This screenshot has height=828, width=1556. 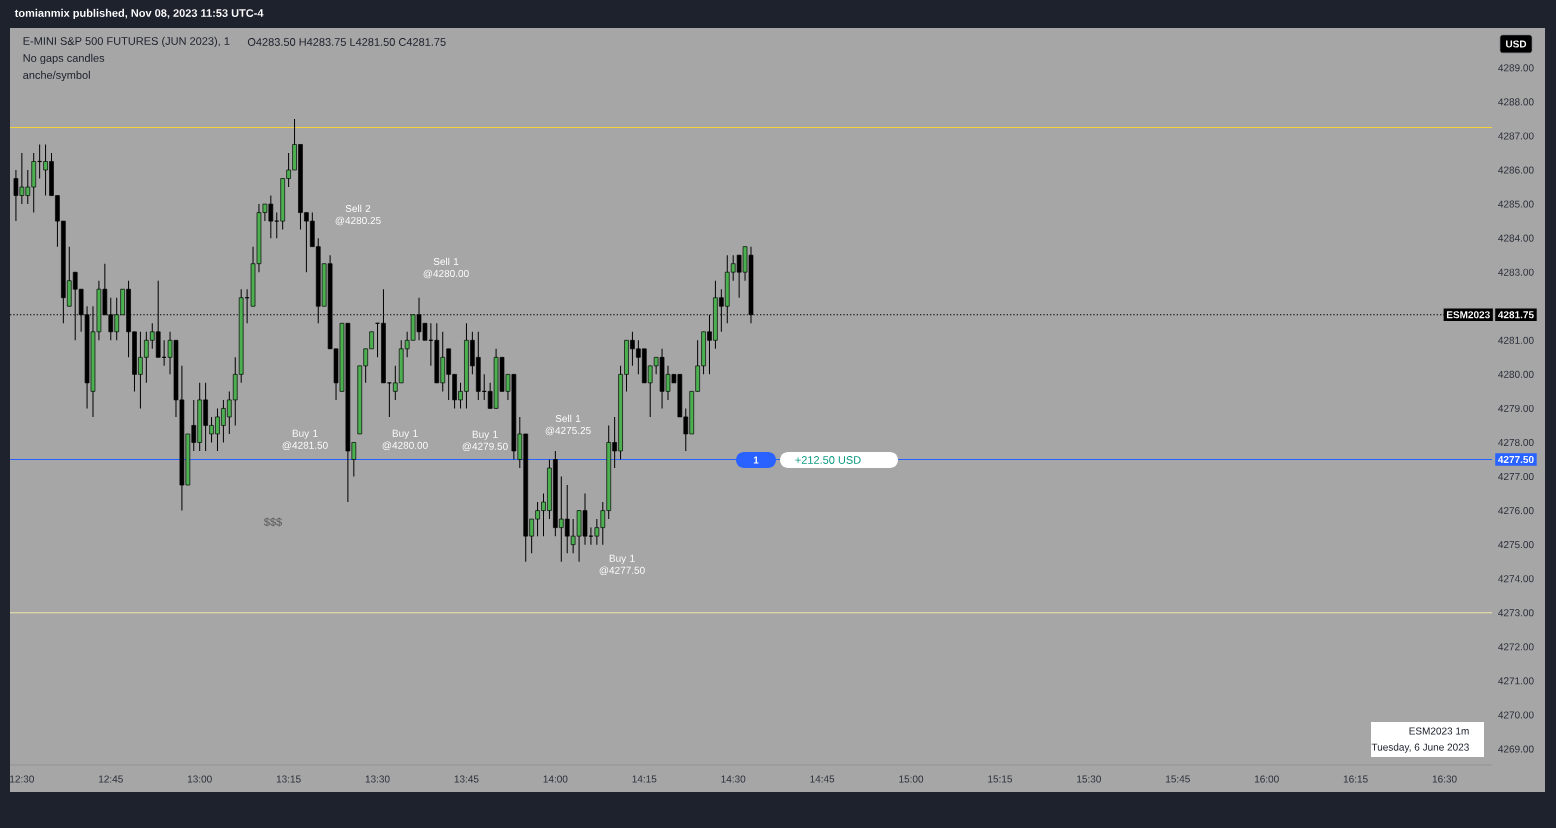 I want to click on y-tick-label: 4277.00, so click(x=1516, y=476).